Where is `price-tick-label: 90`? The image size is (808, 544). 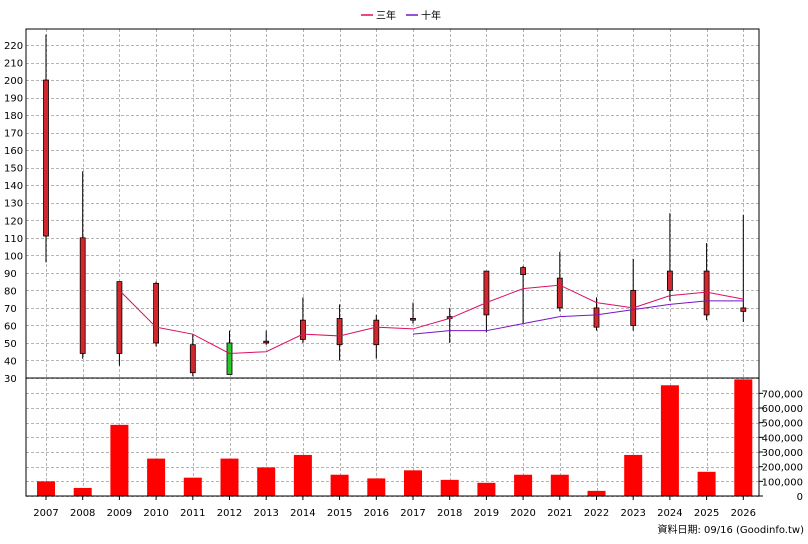
price-tick-label: 90 is located at coordinates (10, 274).